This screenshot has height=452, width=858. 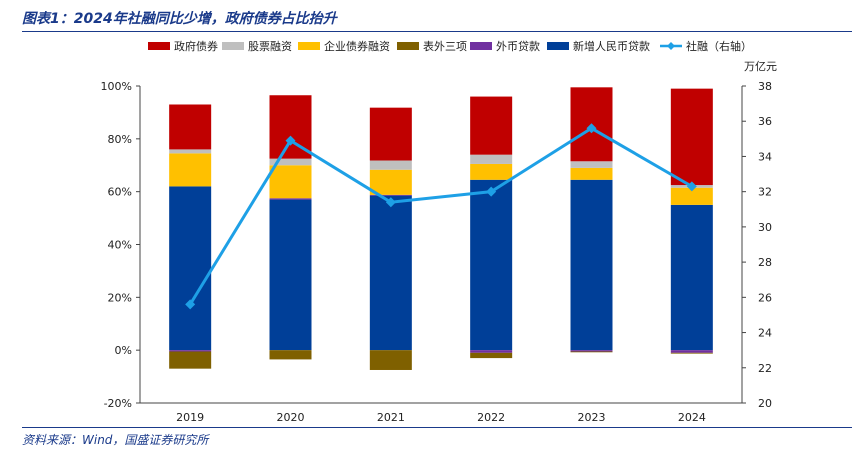 I want to click on right-tick-label: 34, so click(x=765, y=156).